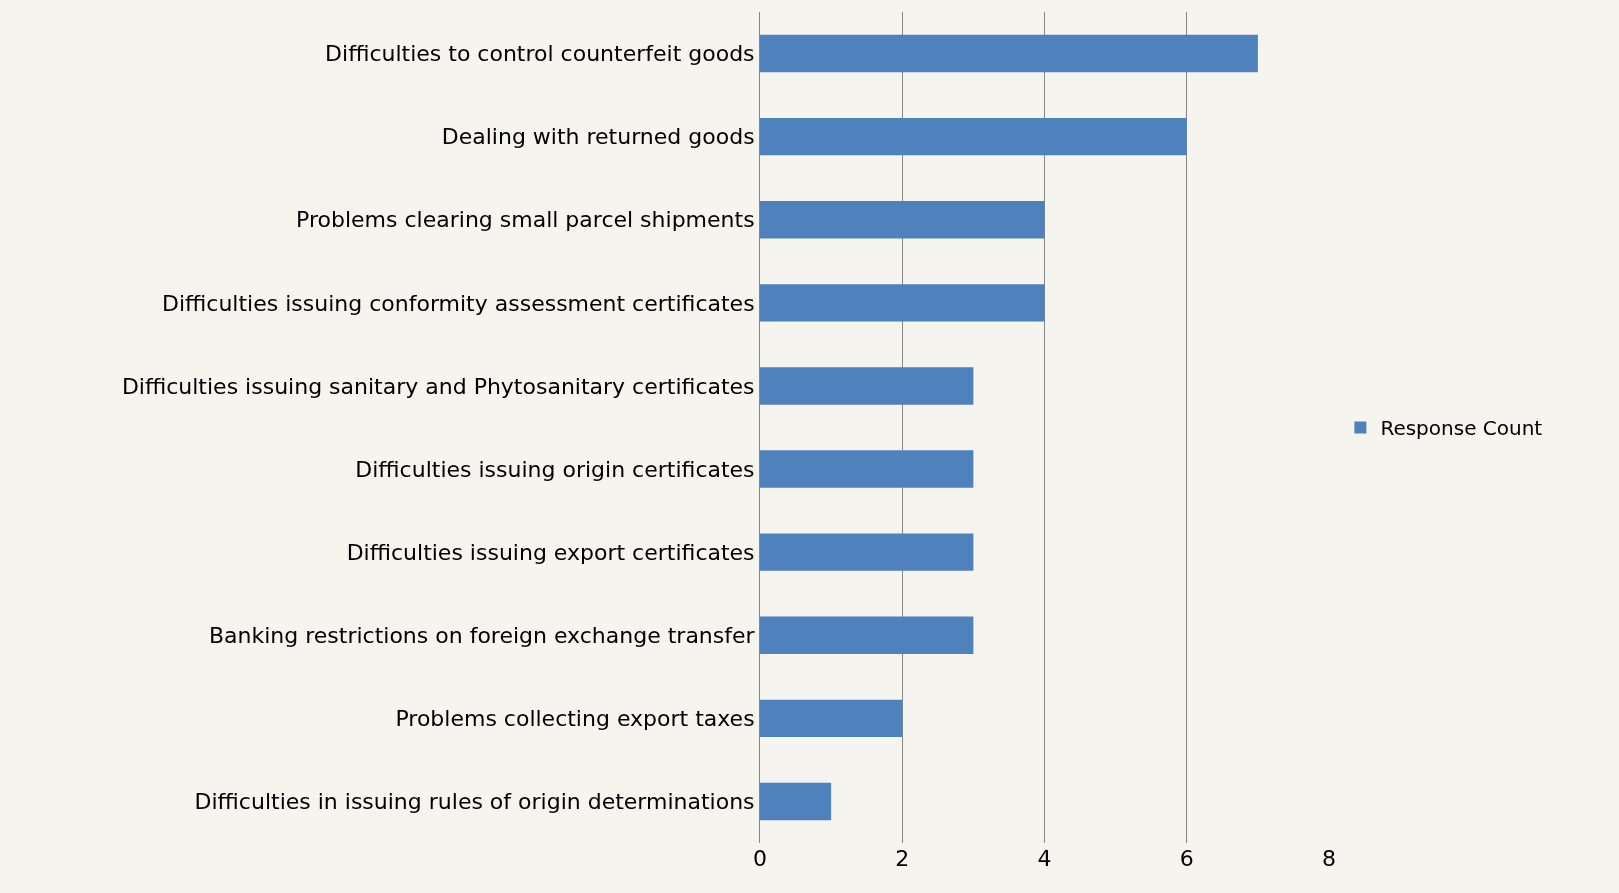  I want to click on x-tick-label: 4, so click(1044, 858).